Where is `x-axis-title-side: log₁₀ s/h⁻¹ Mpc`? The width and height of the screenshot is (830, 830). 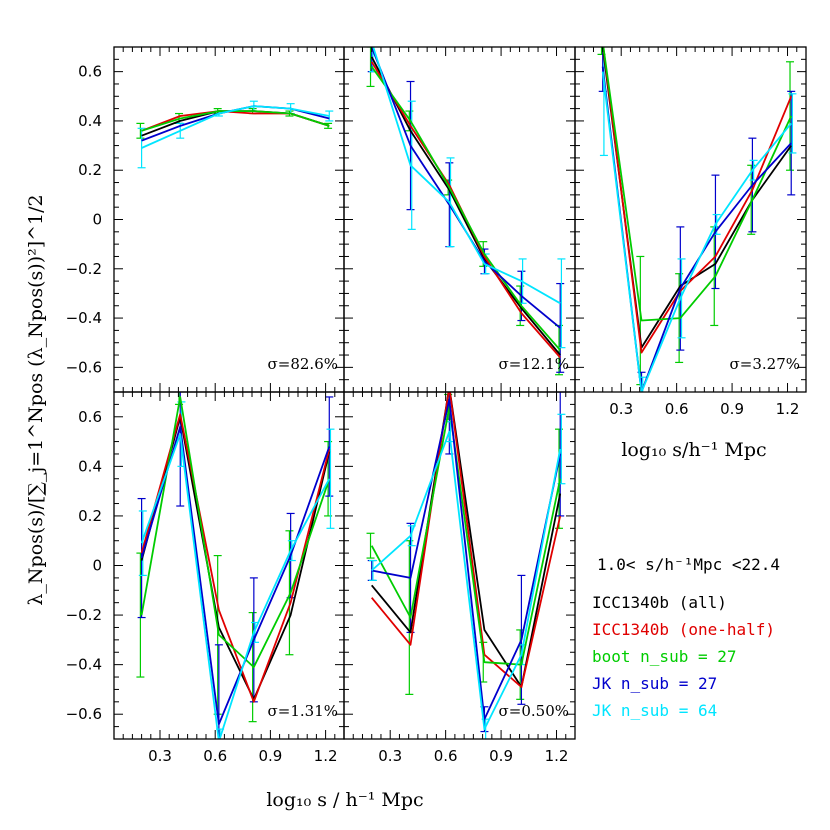
x-axis-title-side: log₁₀ s/h⁻¹ Mpc is located at coordinates (693, 450).